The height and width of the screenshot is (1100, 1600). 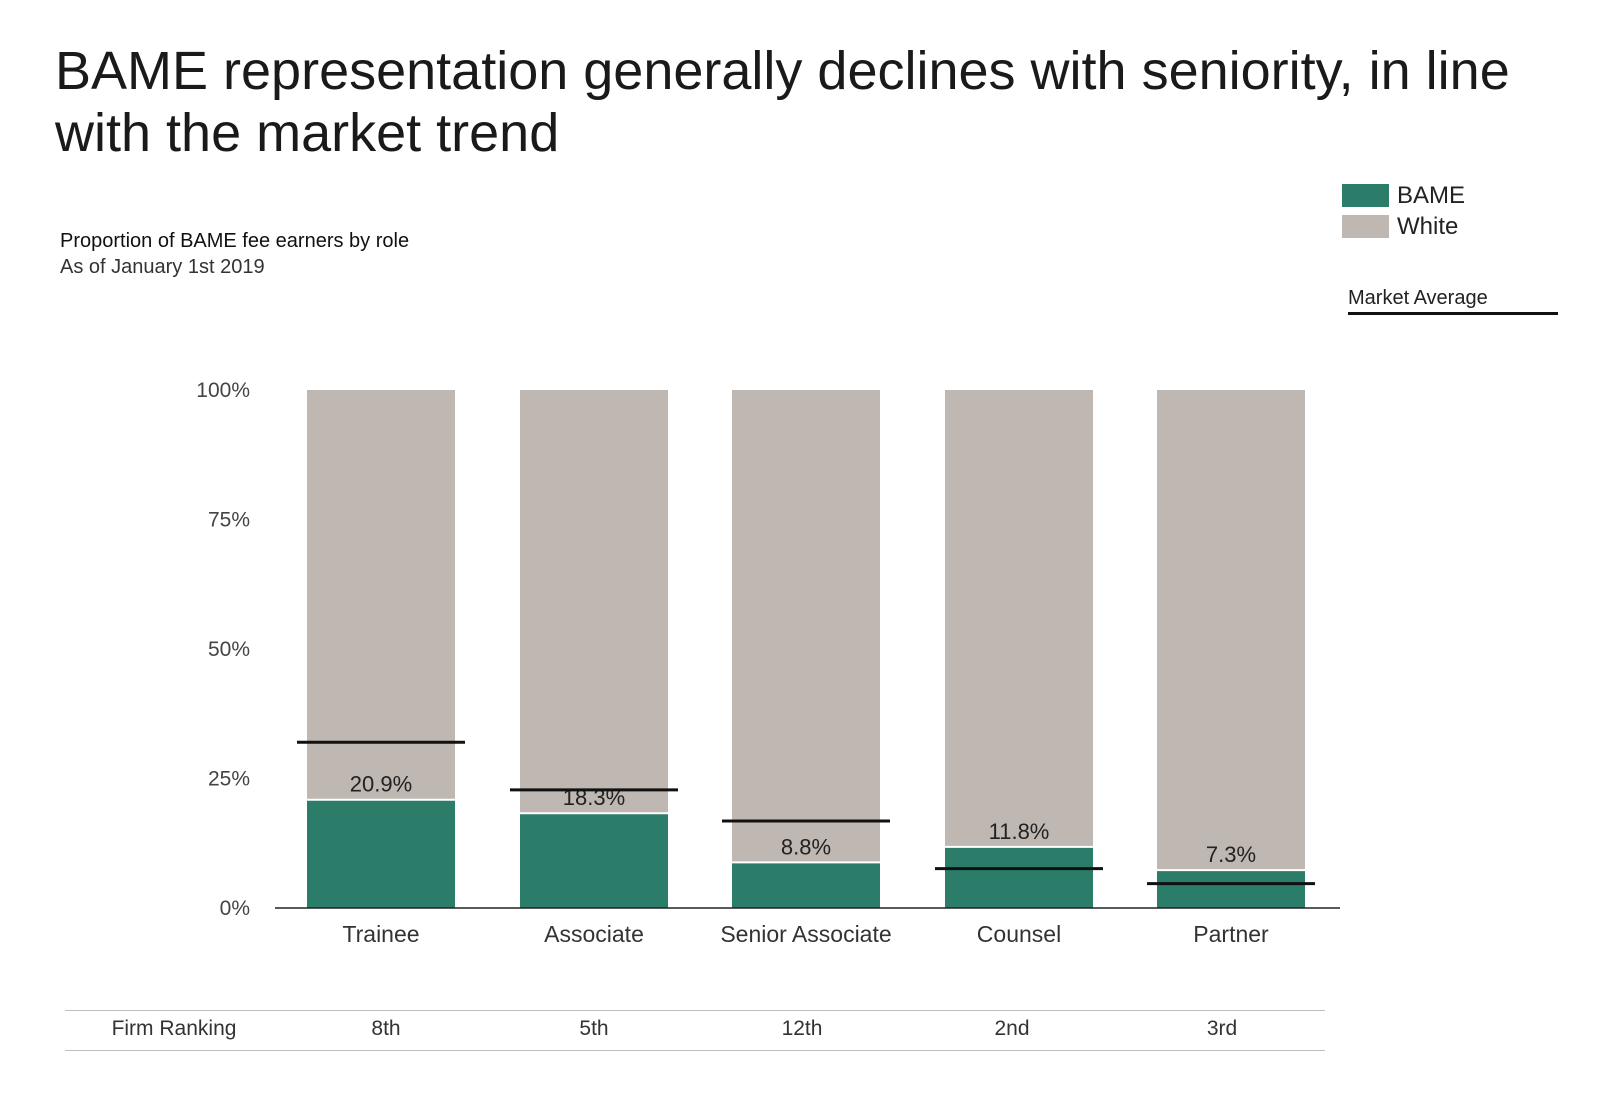 I want to click on data-label: 8.8%, so click(x=806, y=846).